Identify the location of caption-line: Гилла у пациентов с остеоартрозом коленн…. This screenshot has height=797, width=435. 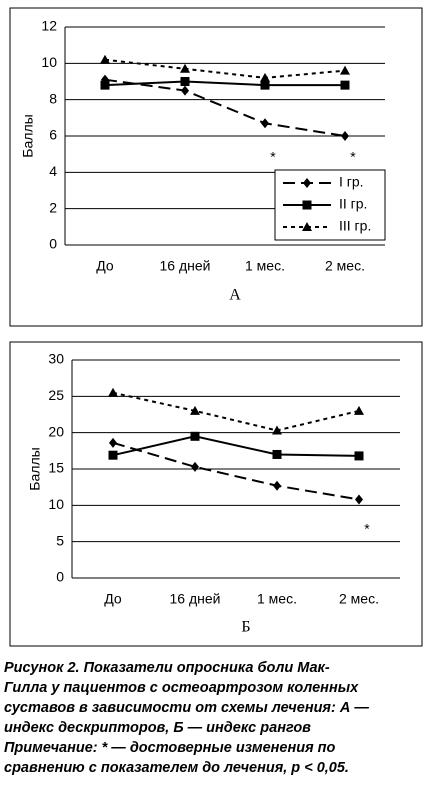
(181, 688).